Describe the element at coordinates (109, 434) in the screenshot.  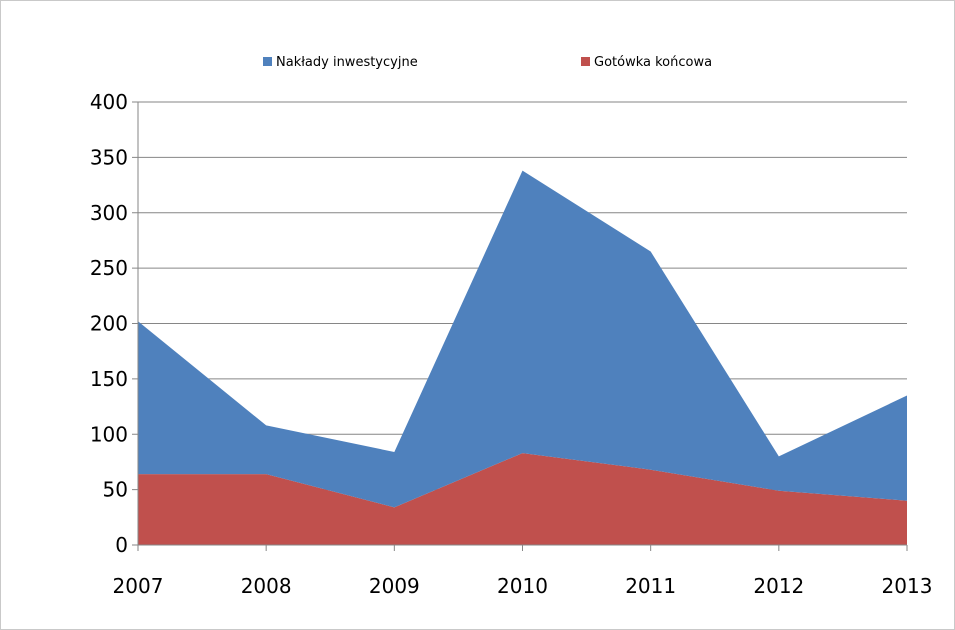
I see `y-tick-label-100: 100` at that location.